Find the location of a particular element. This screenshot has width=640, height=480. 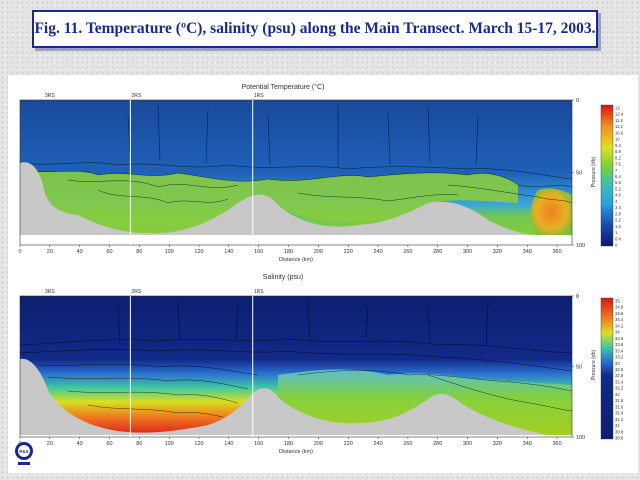

colorbar-label: 33.4 is located at coordinates (619, 350).